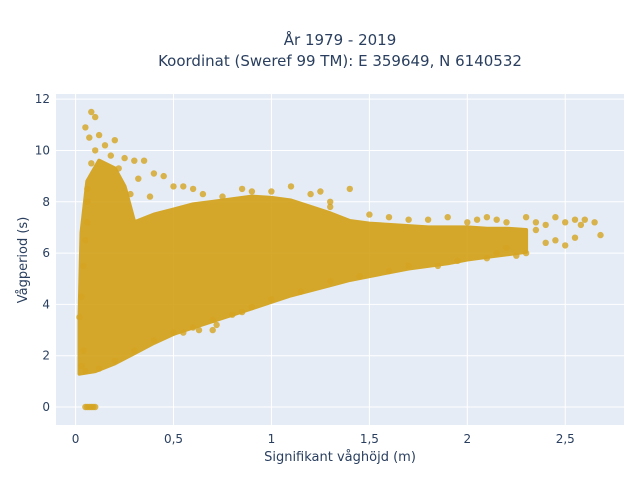  What do you see at coordinates (323, 439) in the screenshot?
I see `x-tick-labels: 0 0,5 1 1,5 2 2,5` at bounding box center [323, 439].